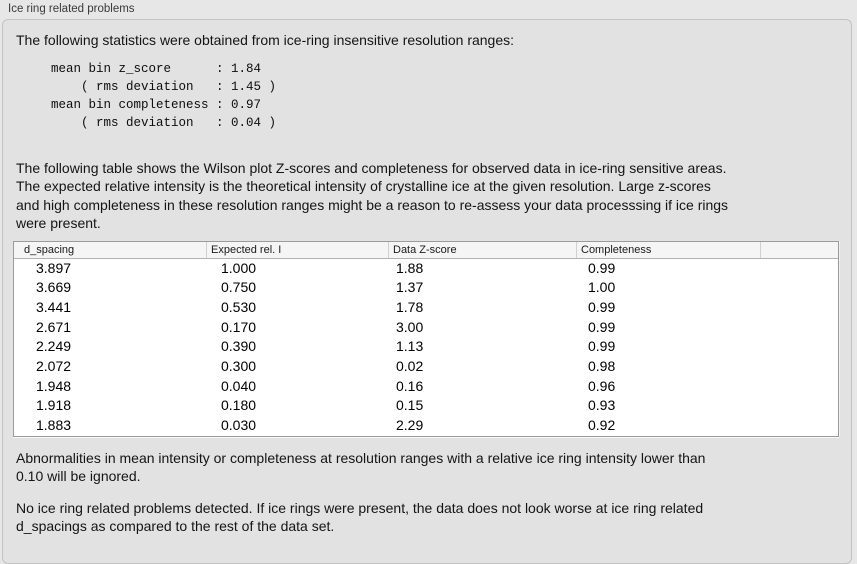 This screenshot has height=564, width=857. I want to click on table-cell: 3.441, so click(54, 306).